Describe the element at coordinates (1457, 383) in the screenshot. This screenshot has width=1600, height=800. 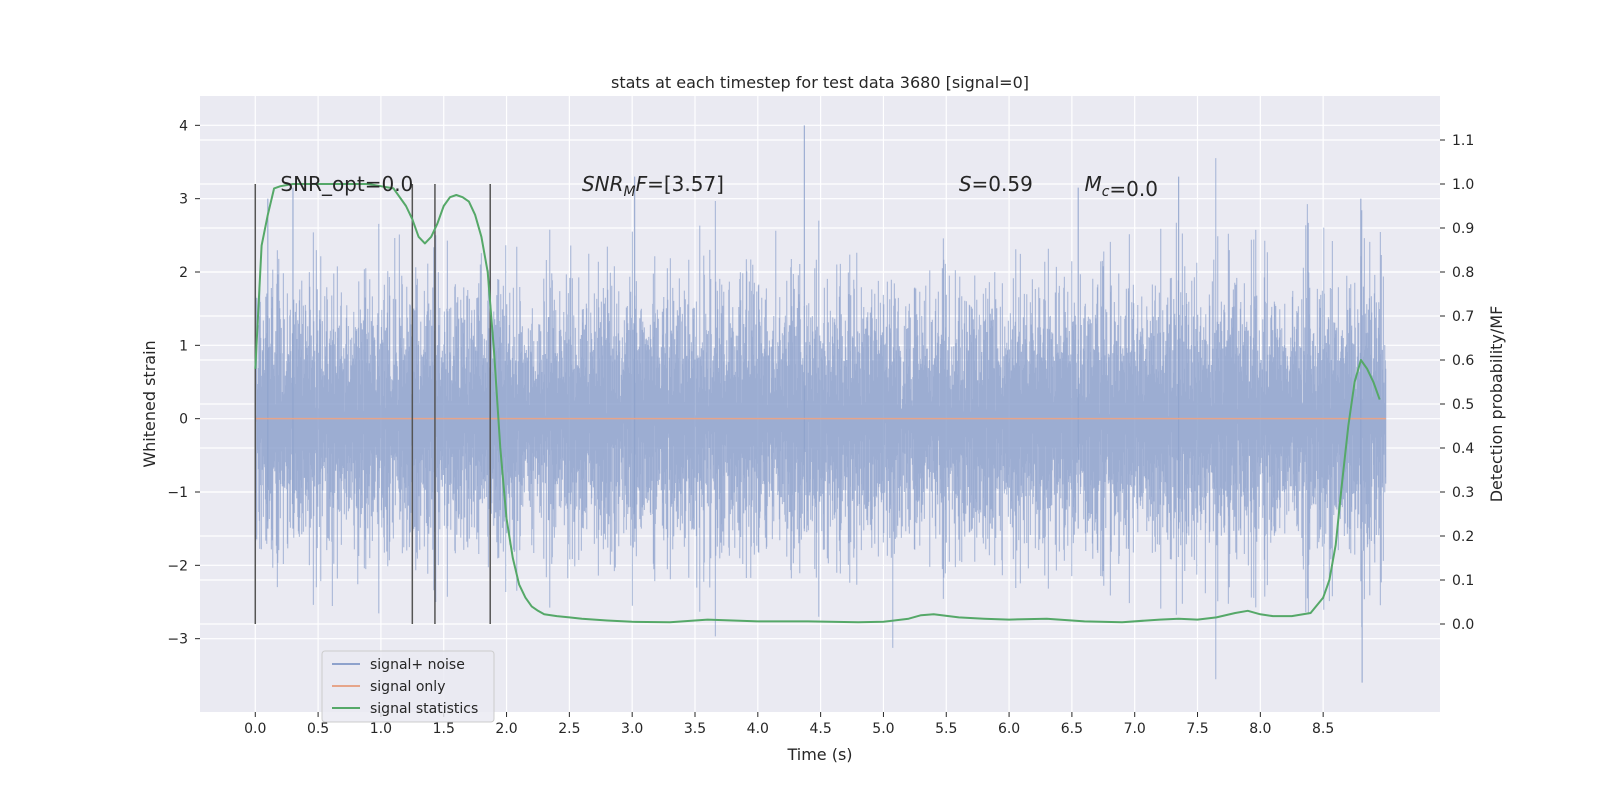
I see `y-right-axis-ticks: 0.0 0.1 0.2 0.3 0.4 0.5 0.6 0.7 0.8 0.9 1.0 1.1` at that location.